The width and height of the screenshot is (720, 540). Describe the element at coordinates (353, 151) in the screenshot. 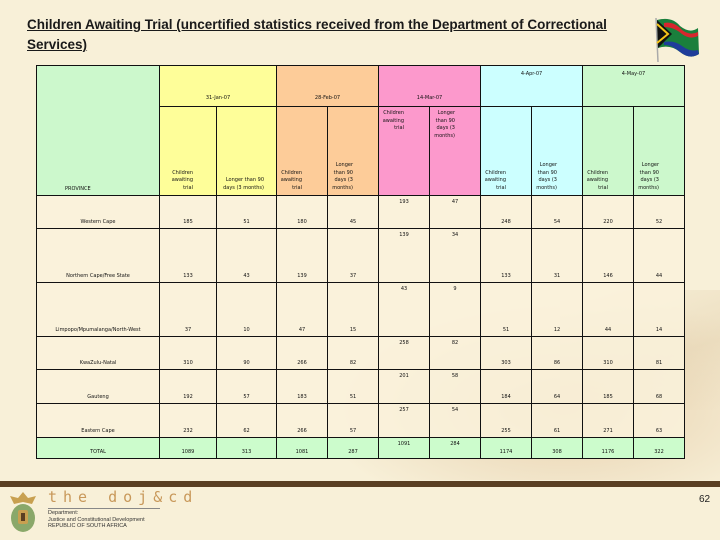

I see `subheader-longer-feb: Longer than 90 days (3 months)` at that location.